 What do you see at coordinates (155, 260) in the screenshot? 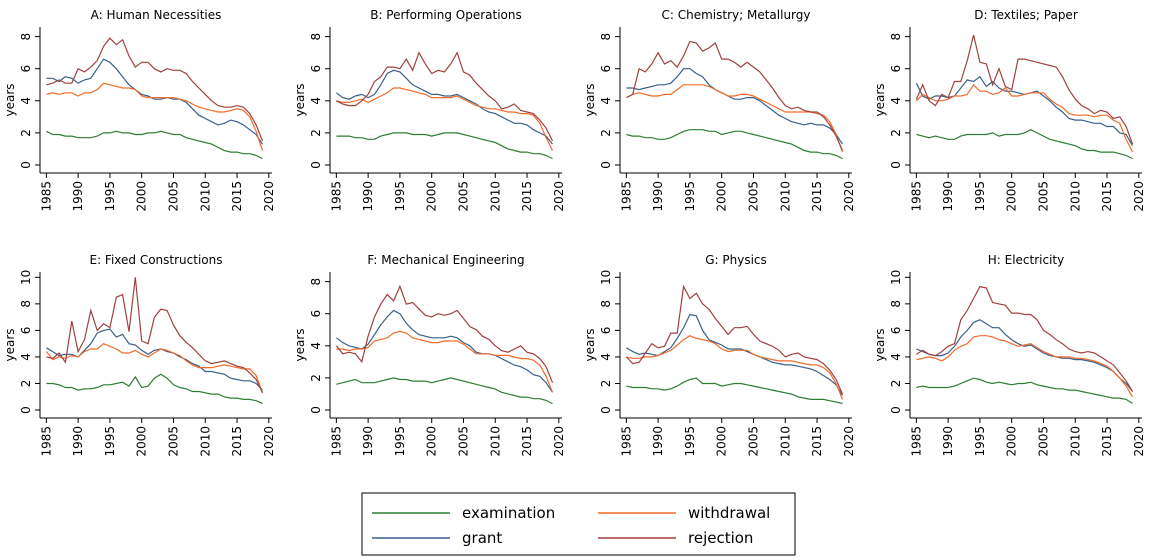
I see `panel-title: E: Fixed Constructions` at bounding box center [155, 260].